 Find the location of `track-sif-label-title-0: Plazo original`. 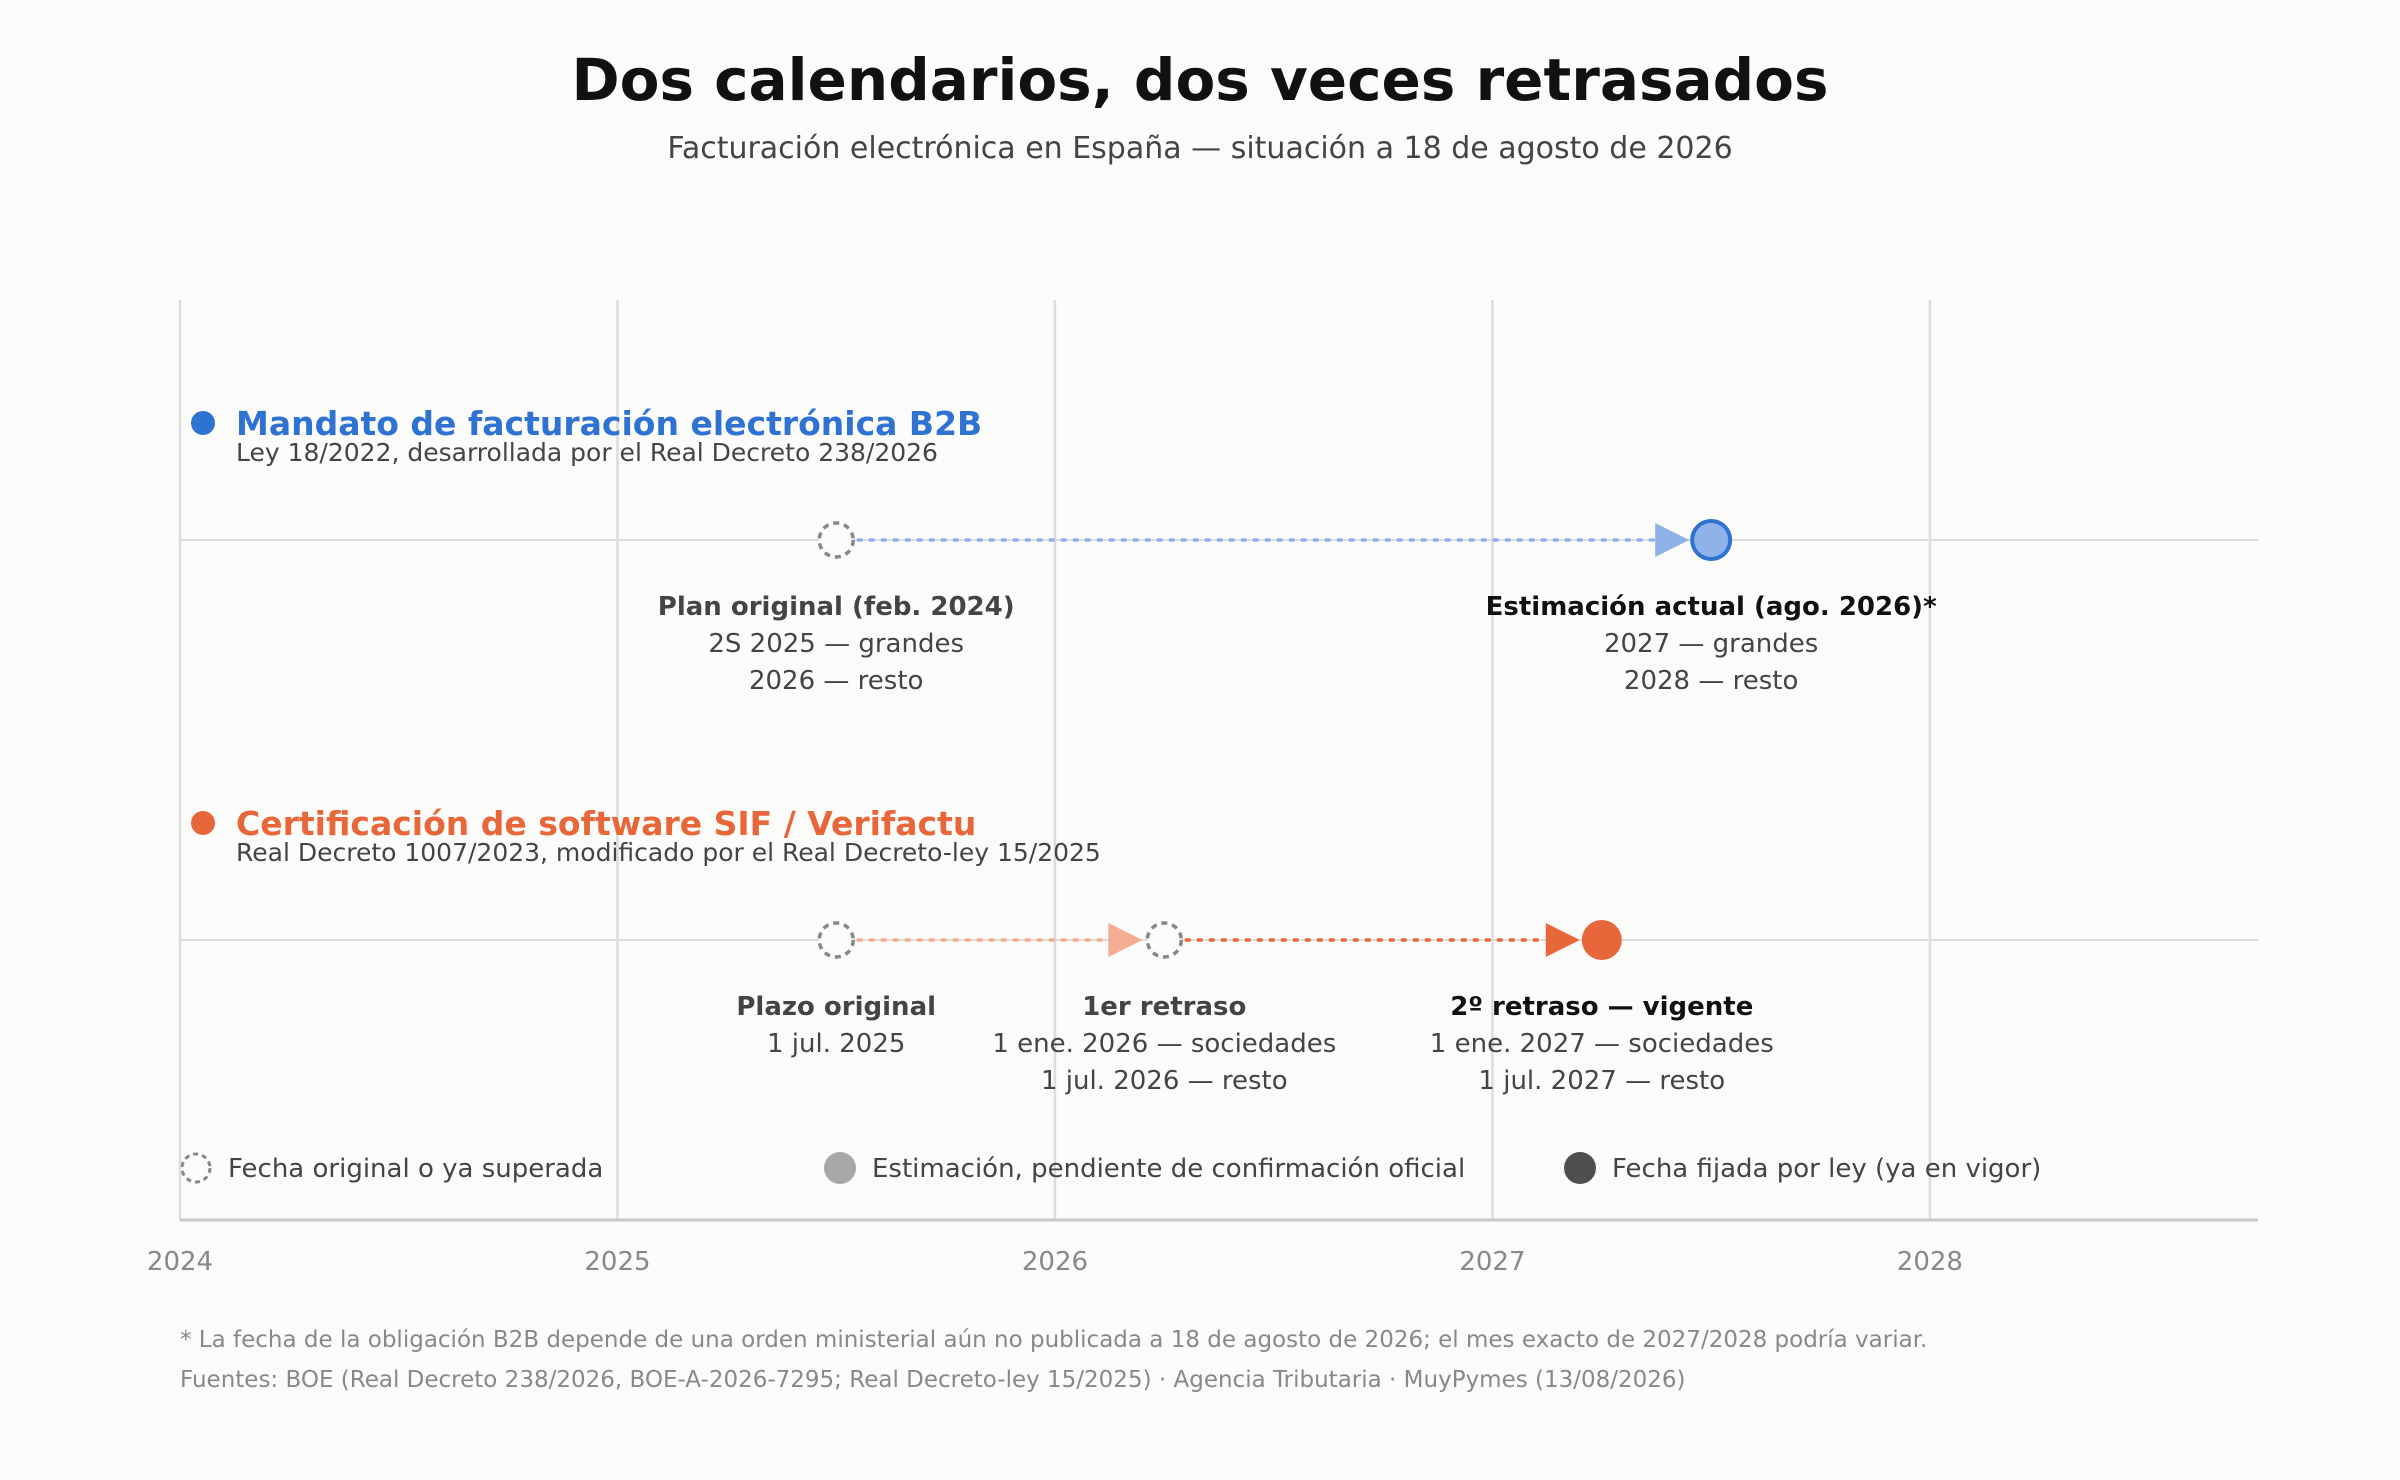

track-sif-label-title-0: Plazo original is located at coordinates (836, 1007).